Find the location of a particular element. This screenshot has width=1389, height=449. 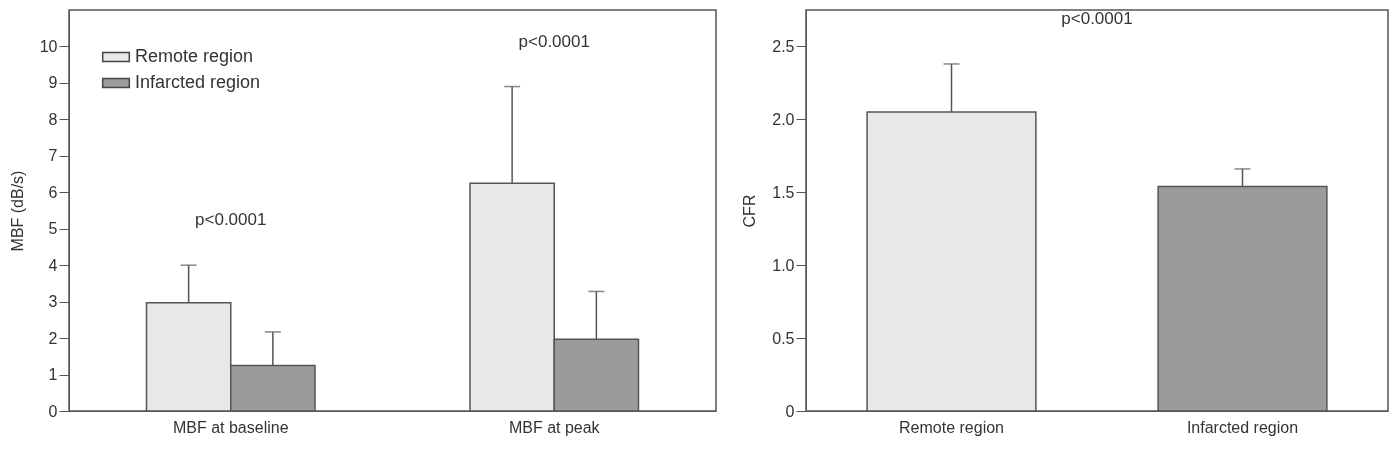

y-tick-label: 2.5 is located at coordinates (783, 46).